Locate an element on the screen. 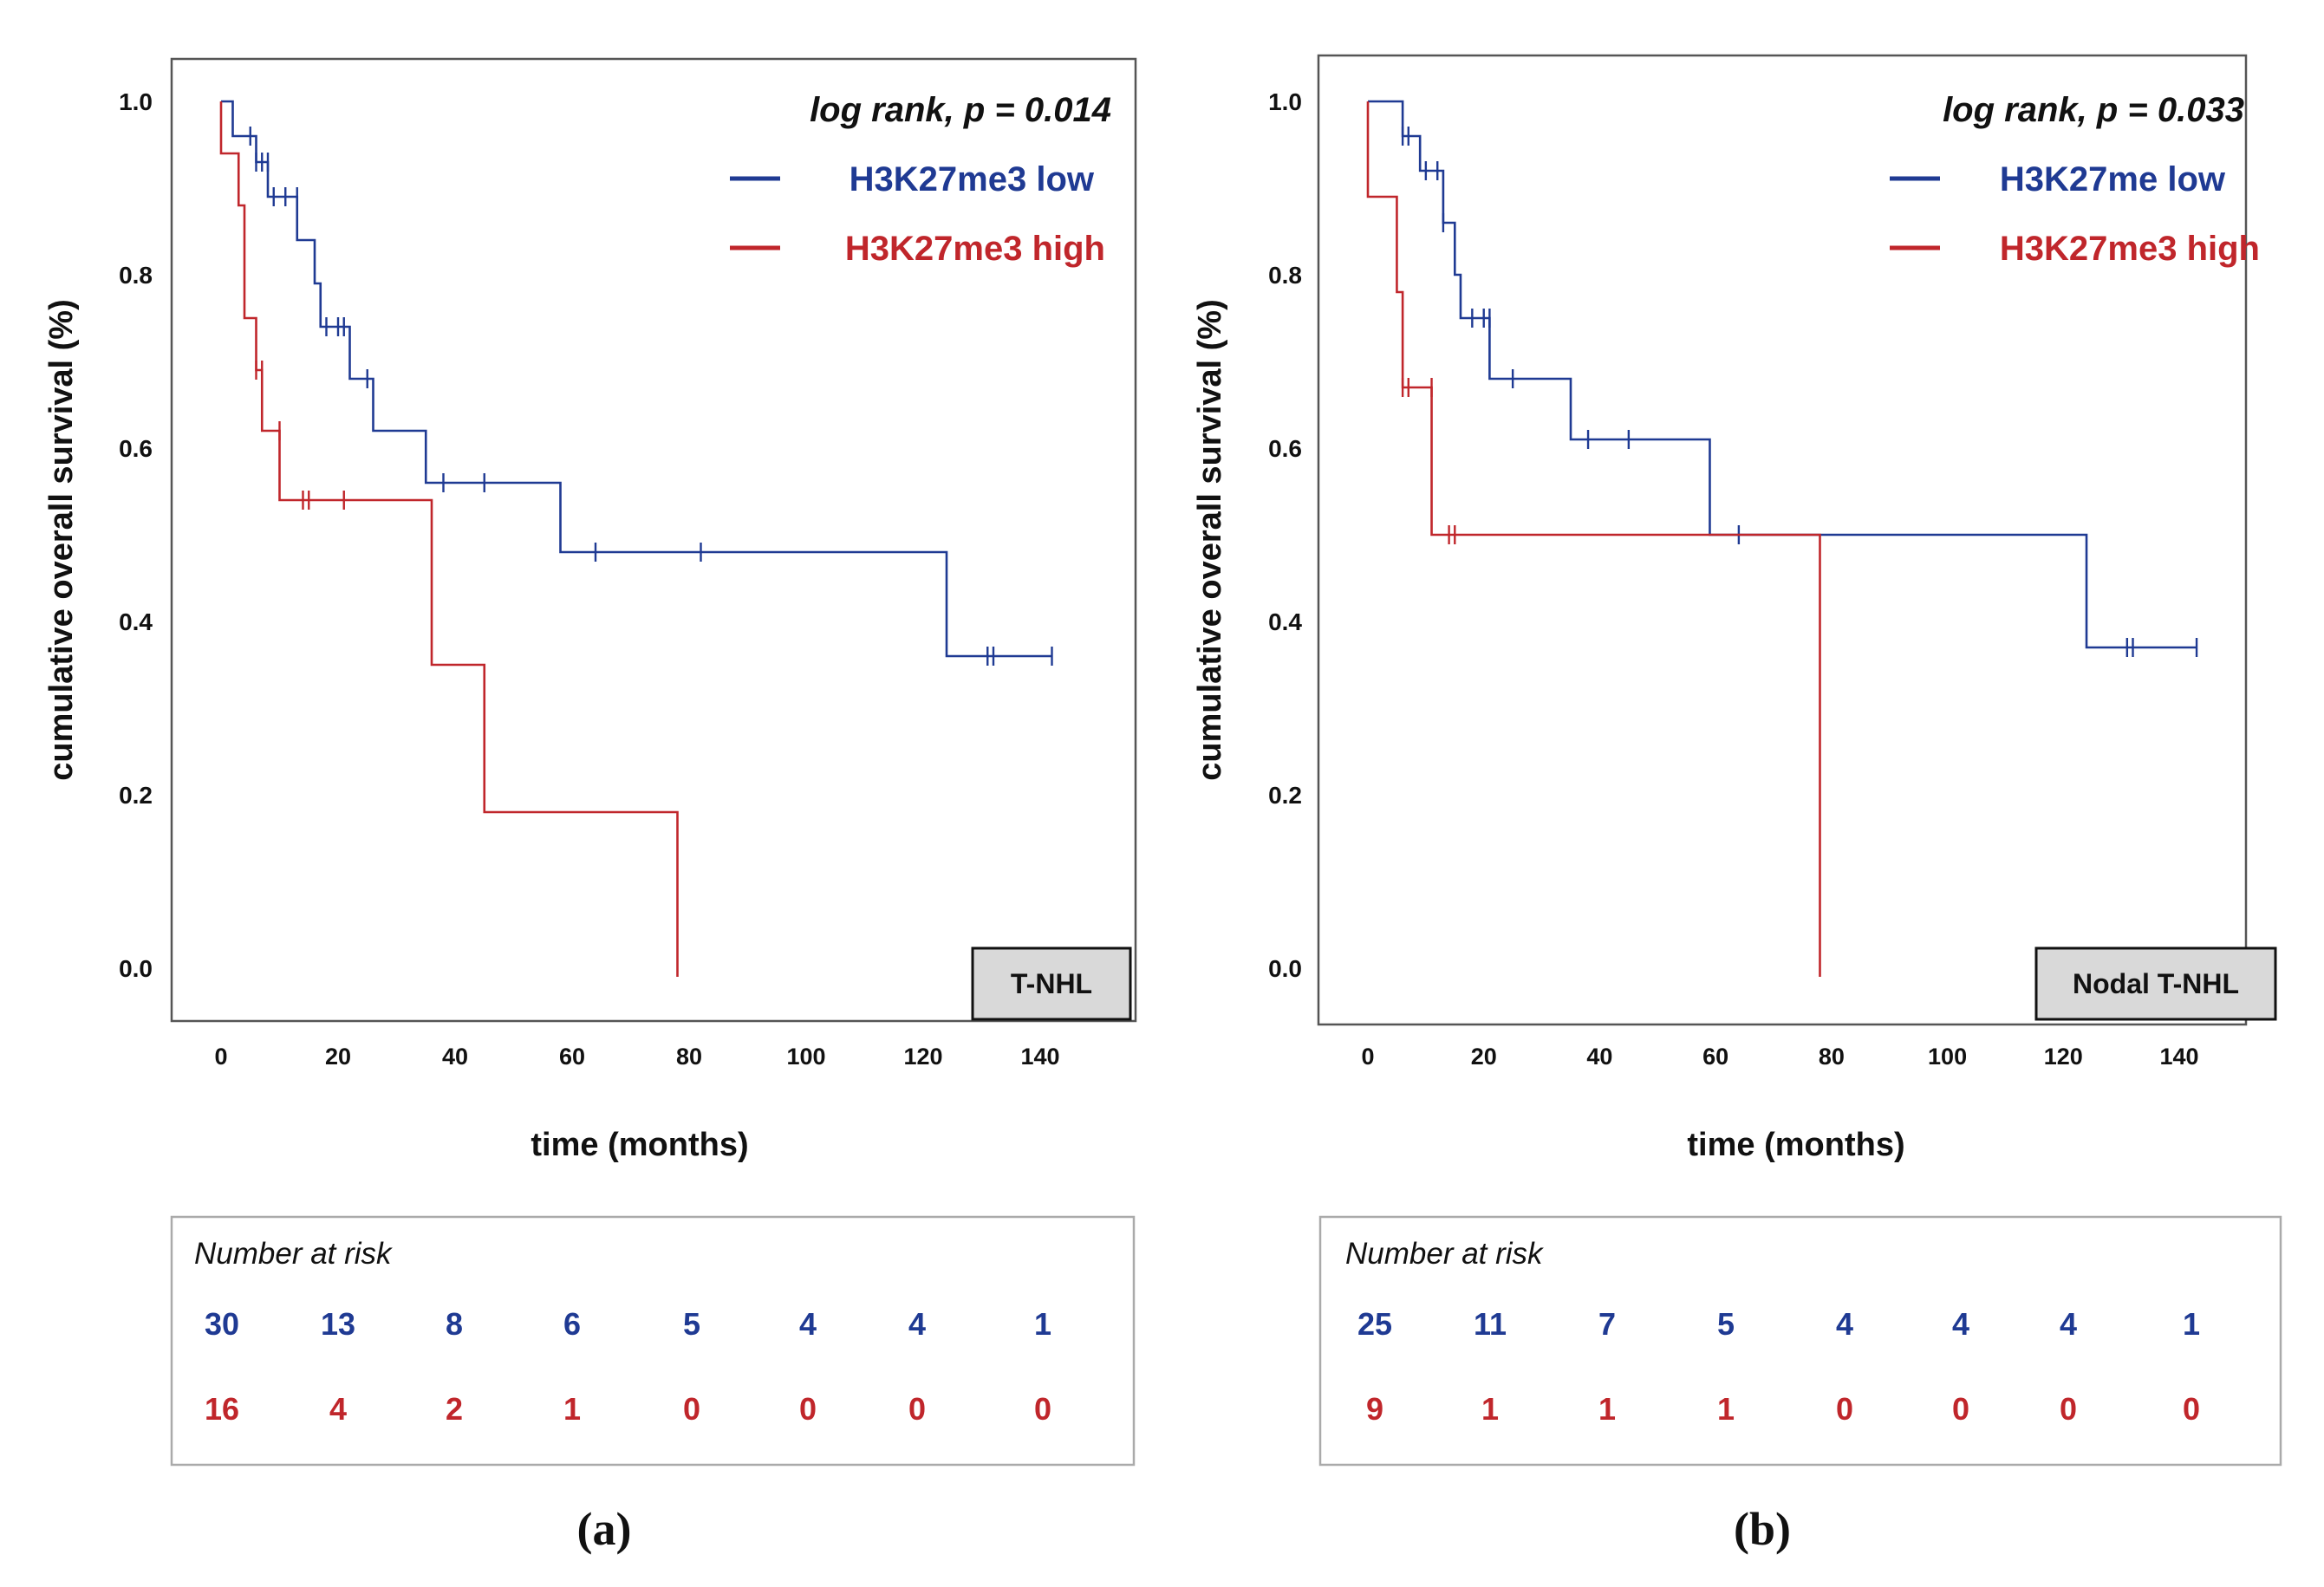  legend: H3K27me3 low H3K27me3 high is located at coordinates (917, 214).